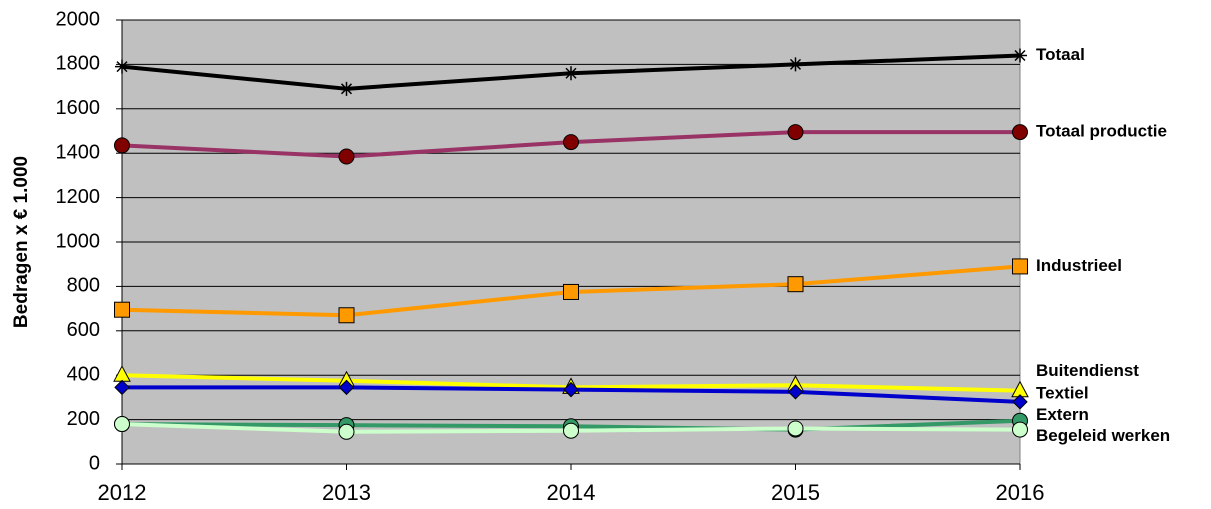  Describe the element at coordinates (122, 492) in the screenshot. I see `x-tick-label: 2012` at that location.